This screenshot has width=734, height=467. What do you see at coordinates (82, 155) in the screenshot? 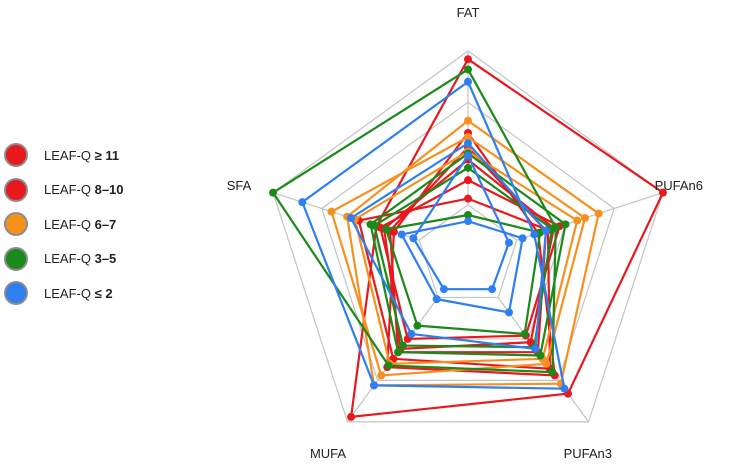
I see `legend-label: LEAF-Q ≥ 11` at bounding box center [82, 155].